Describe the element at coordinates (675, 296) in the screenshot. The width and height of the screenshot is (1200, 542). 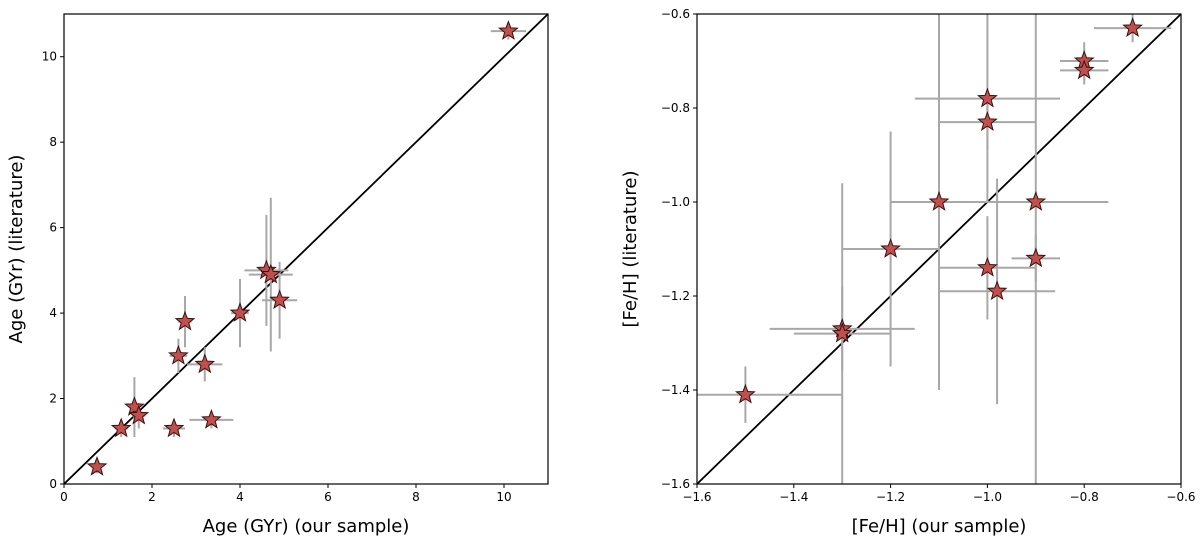
I see `y-tick-label: −1.2` at that location.